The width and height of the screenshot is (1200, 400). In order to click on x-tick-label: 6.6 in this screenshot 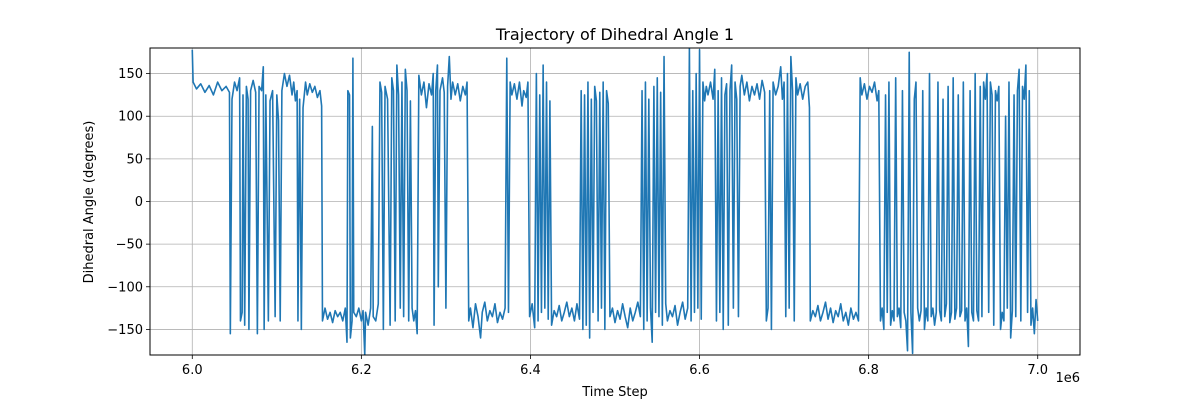, I will do `click(699, 370)`.